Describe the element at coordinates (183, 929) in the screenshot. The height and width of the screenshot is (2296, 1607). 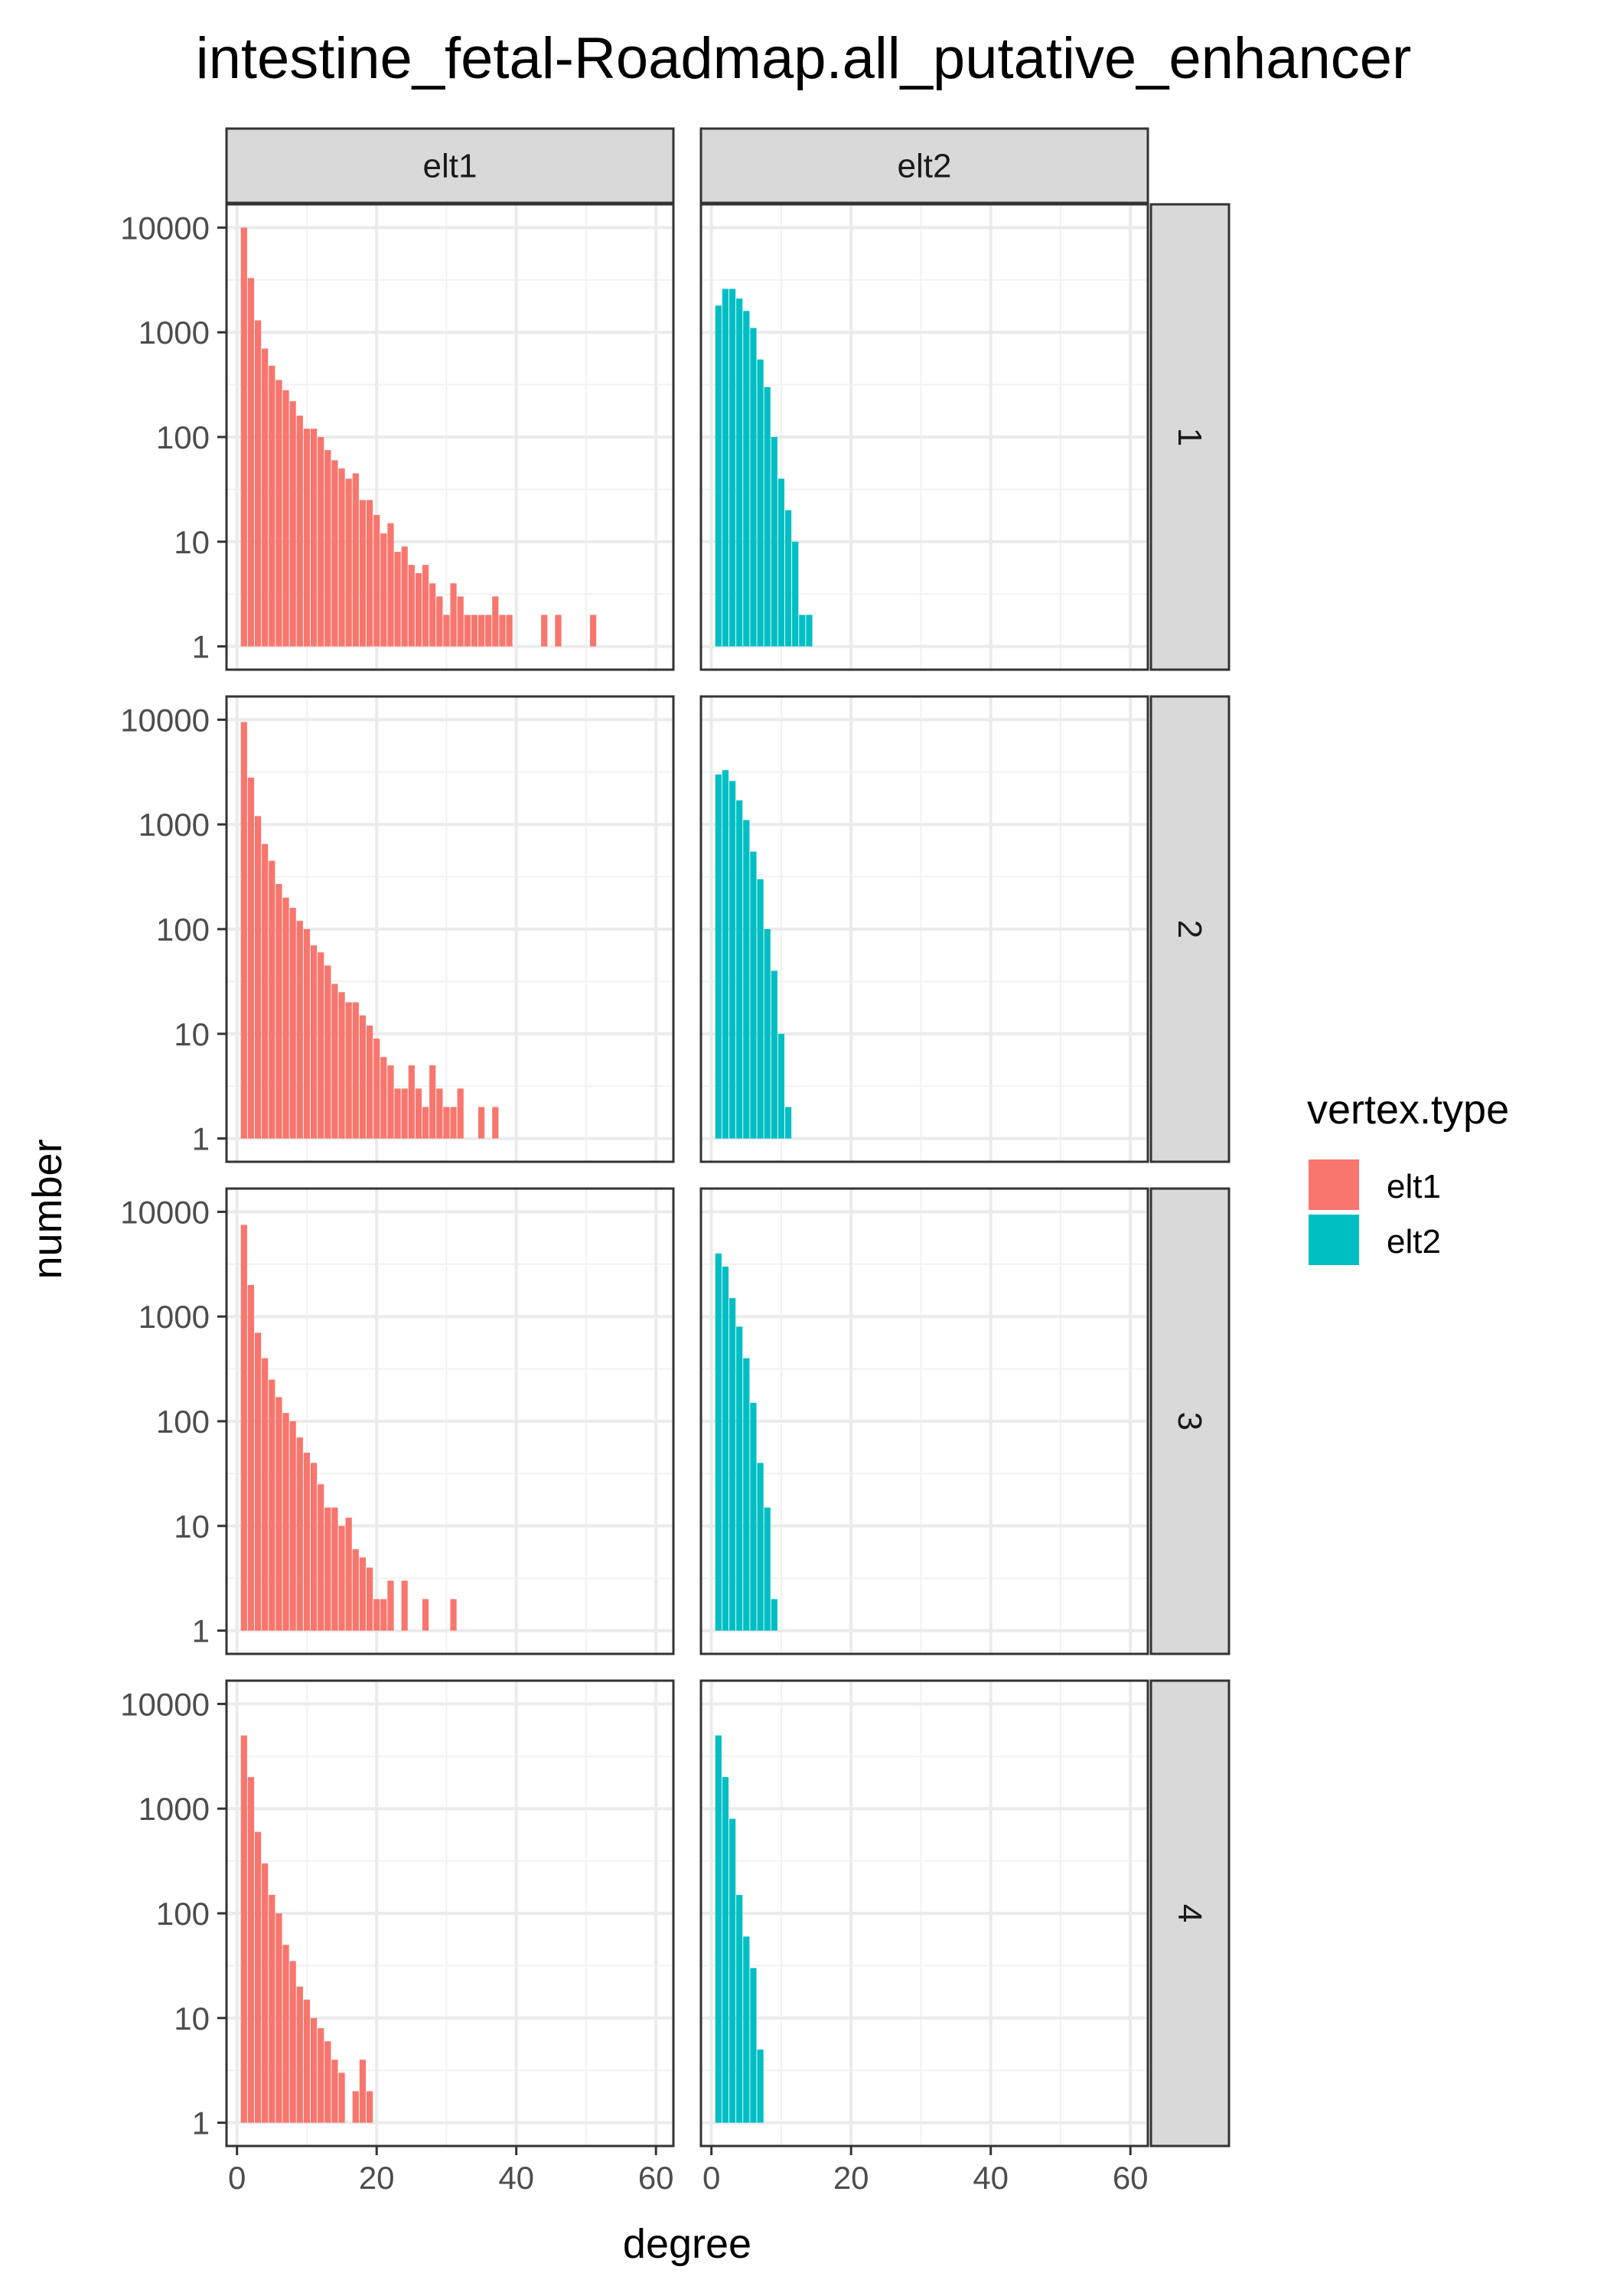
I see `y-tick-label: 100` at that location.